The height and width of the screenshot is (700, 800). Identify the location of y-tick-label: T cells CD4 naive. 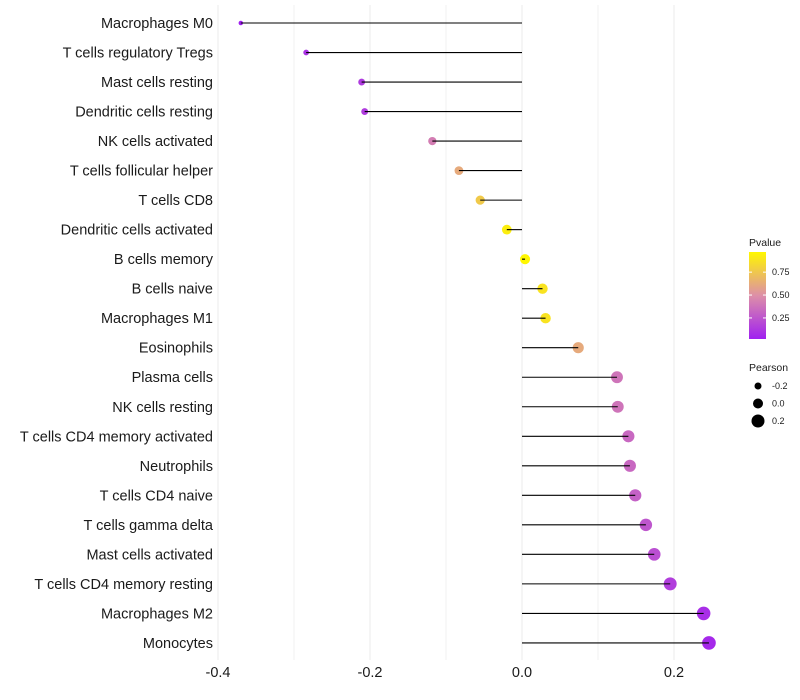
(156, 496).